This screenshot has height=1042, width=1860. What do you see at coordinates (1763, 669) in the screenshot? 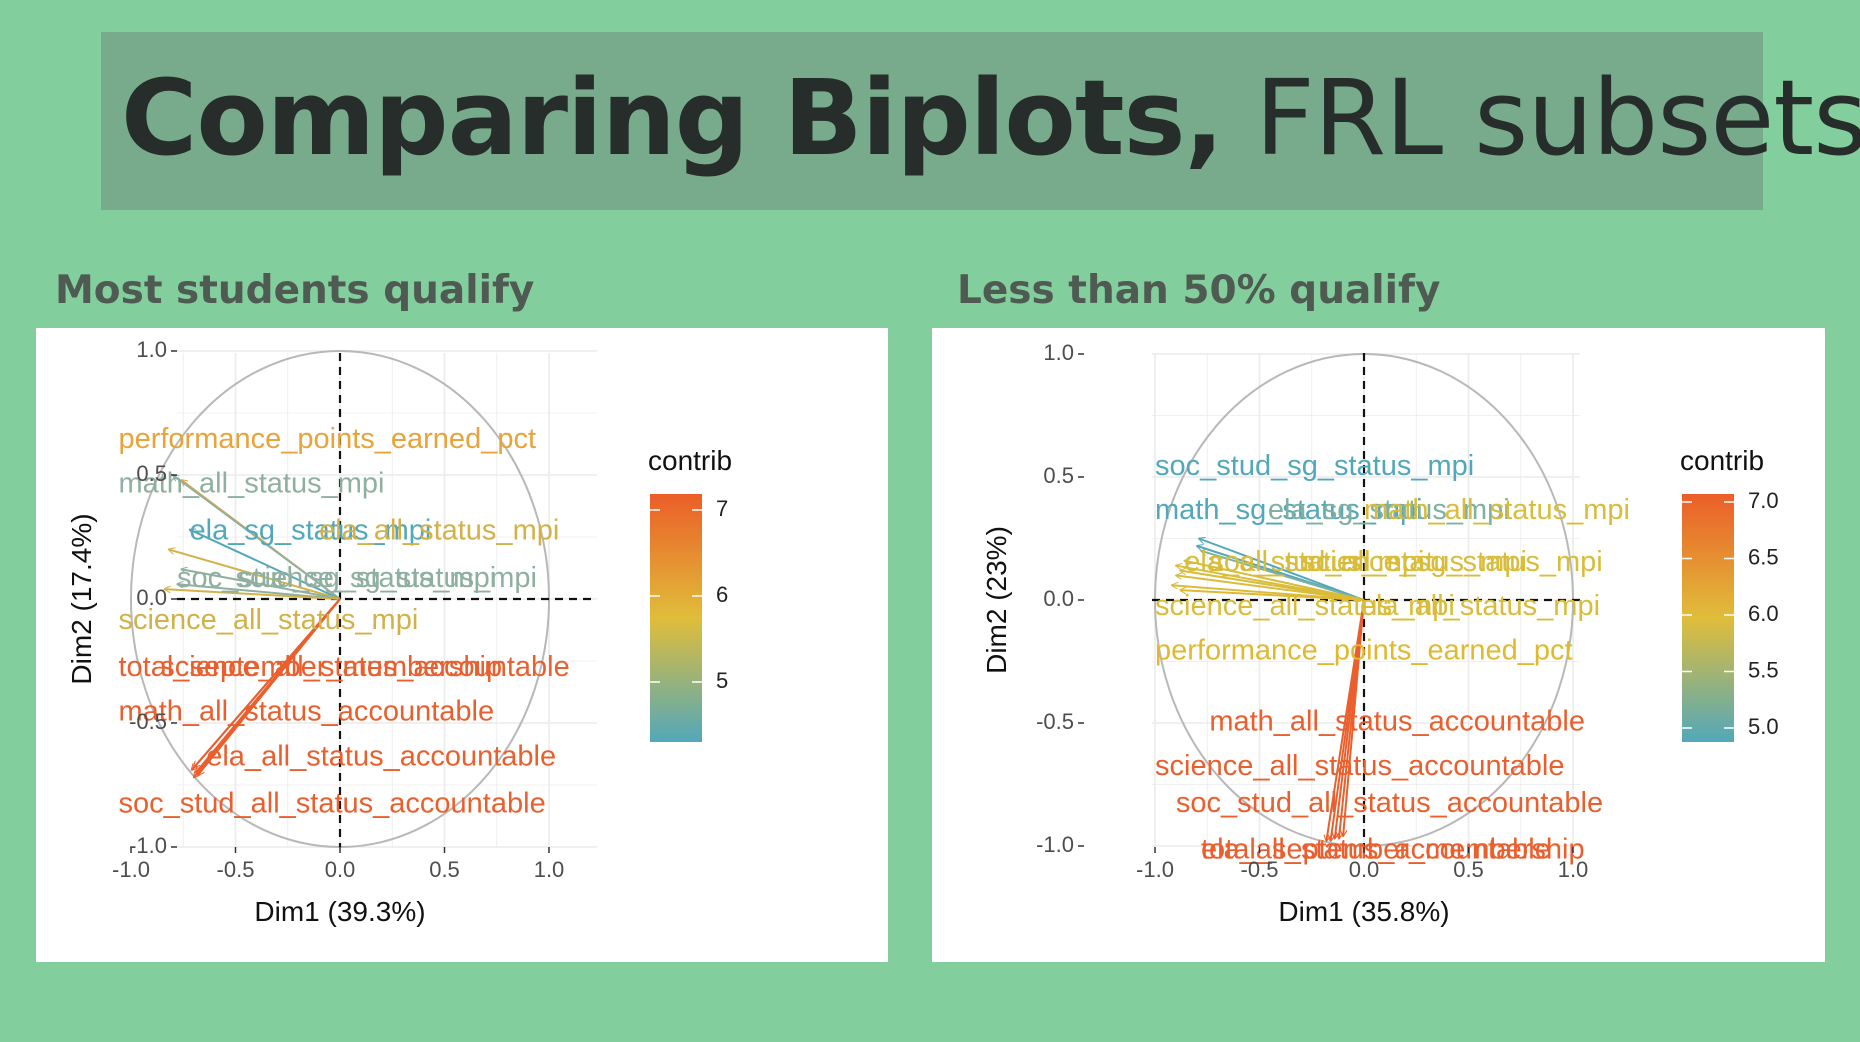
I see `legend-tick-label: 5.5` at bounding box center [1763, 669].